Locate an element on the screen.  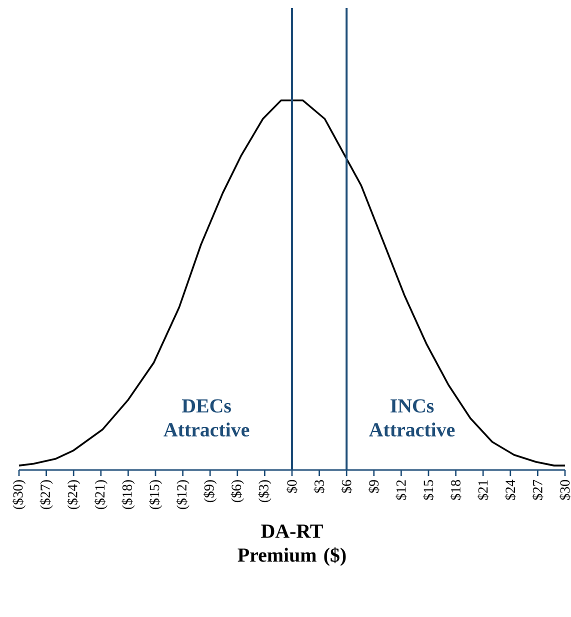
x-tick-label: $30 is located at coordinates (565, 490).